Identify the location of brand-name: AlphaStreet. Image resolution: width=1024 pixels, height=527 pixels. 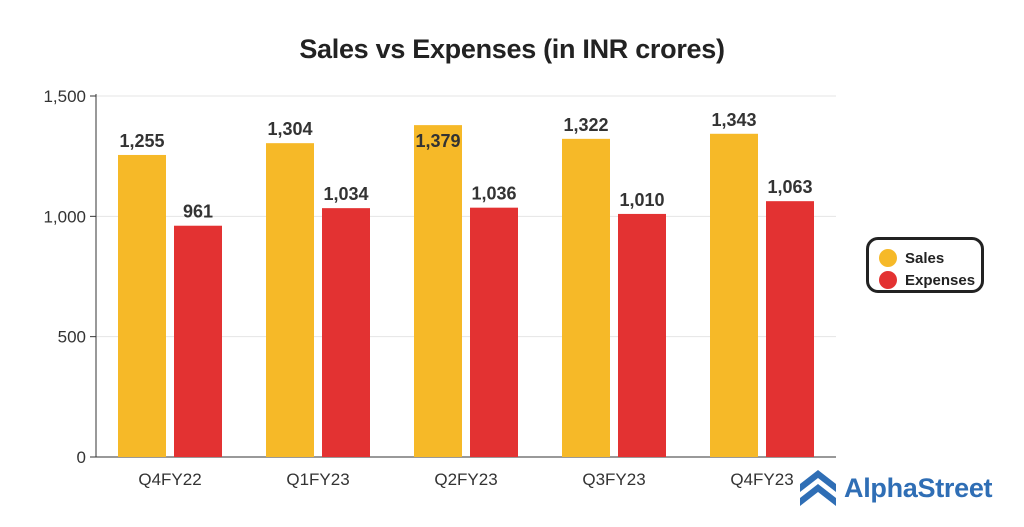
(918, 487).